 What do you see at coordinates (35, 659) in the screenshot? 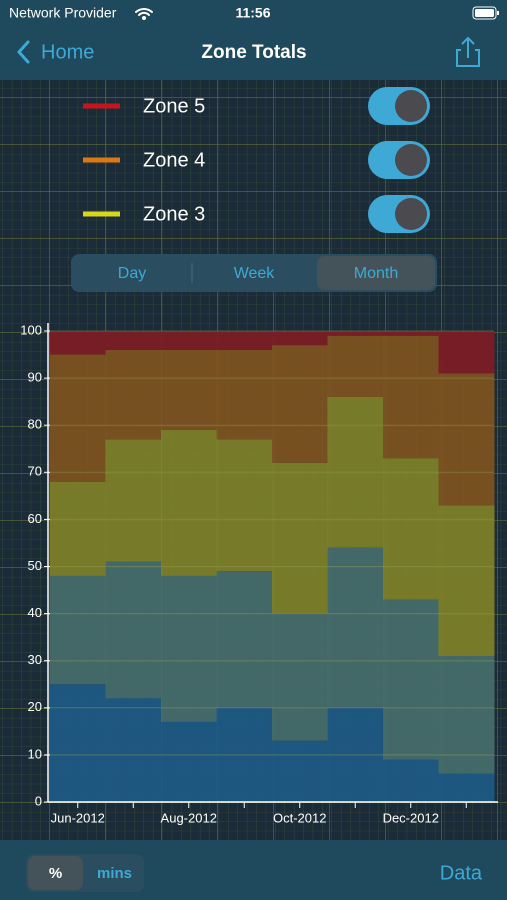
I see `y-tick-label: 30` at bounding box center [35, 659].